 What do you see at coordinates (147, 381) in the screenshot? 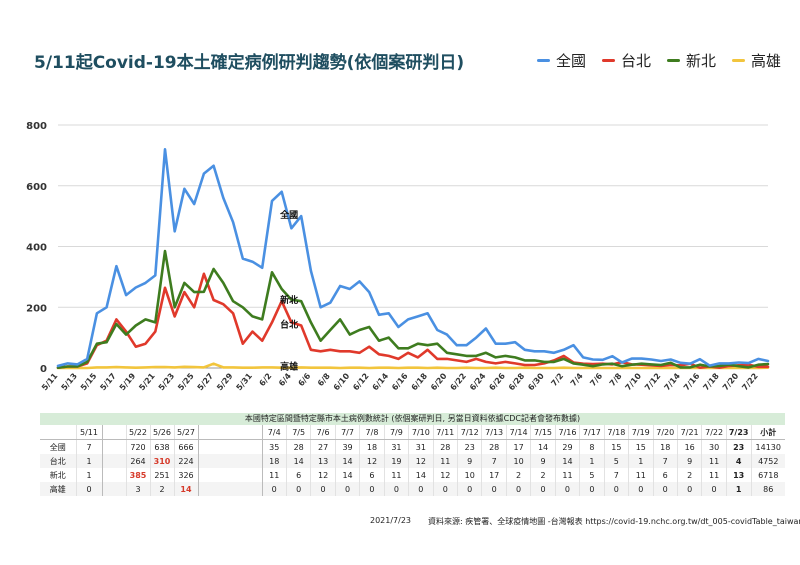
I see `x-tick-label: 5/21` at bounding box center [147, 381].